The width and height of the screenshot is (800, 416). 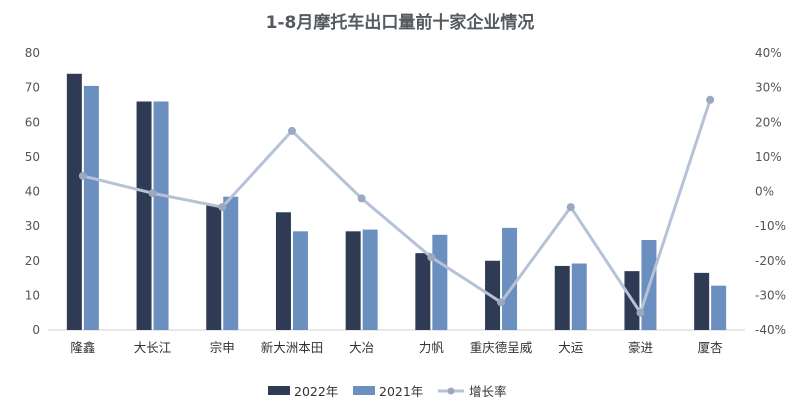 I want to click on y-right-tick-label: -20%, so click(x=770, y=261).